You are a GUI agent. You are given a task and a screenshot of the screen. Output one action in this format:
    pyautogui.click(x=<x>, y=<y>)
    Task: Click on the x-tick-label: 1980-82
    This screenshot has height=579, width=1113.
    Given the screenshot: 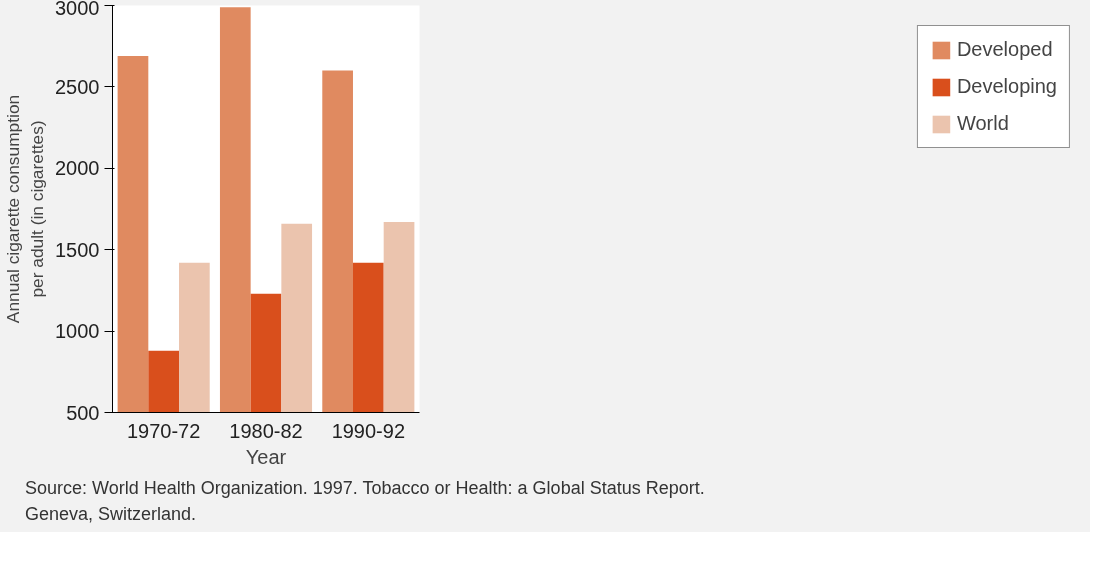 What is the action you would take?
    pyautogui.click(x=266, y=430)
    